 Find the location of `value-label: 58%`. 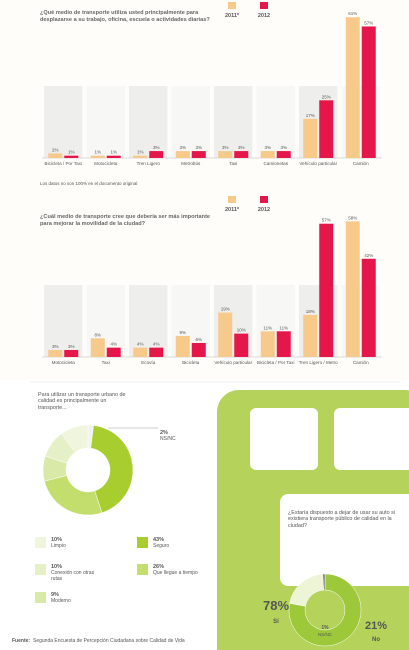

value-label: 58% is located at coordinates (352, 217).